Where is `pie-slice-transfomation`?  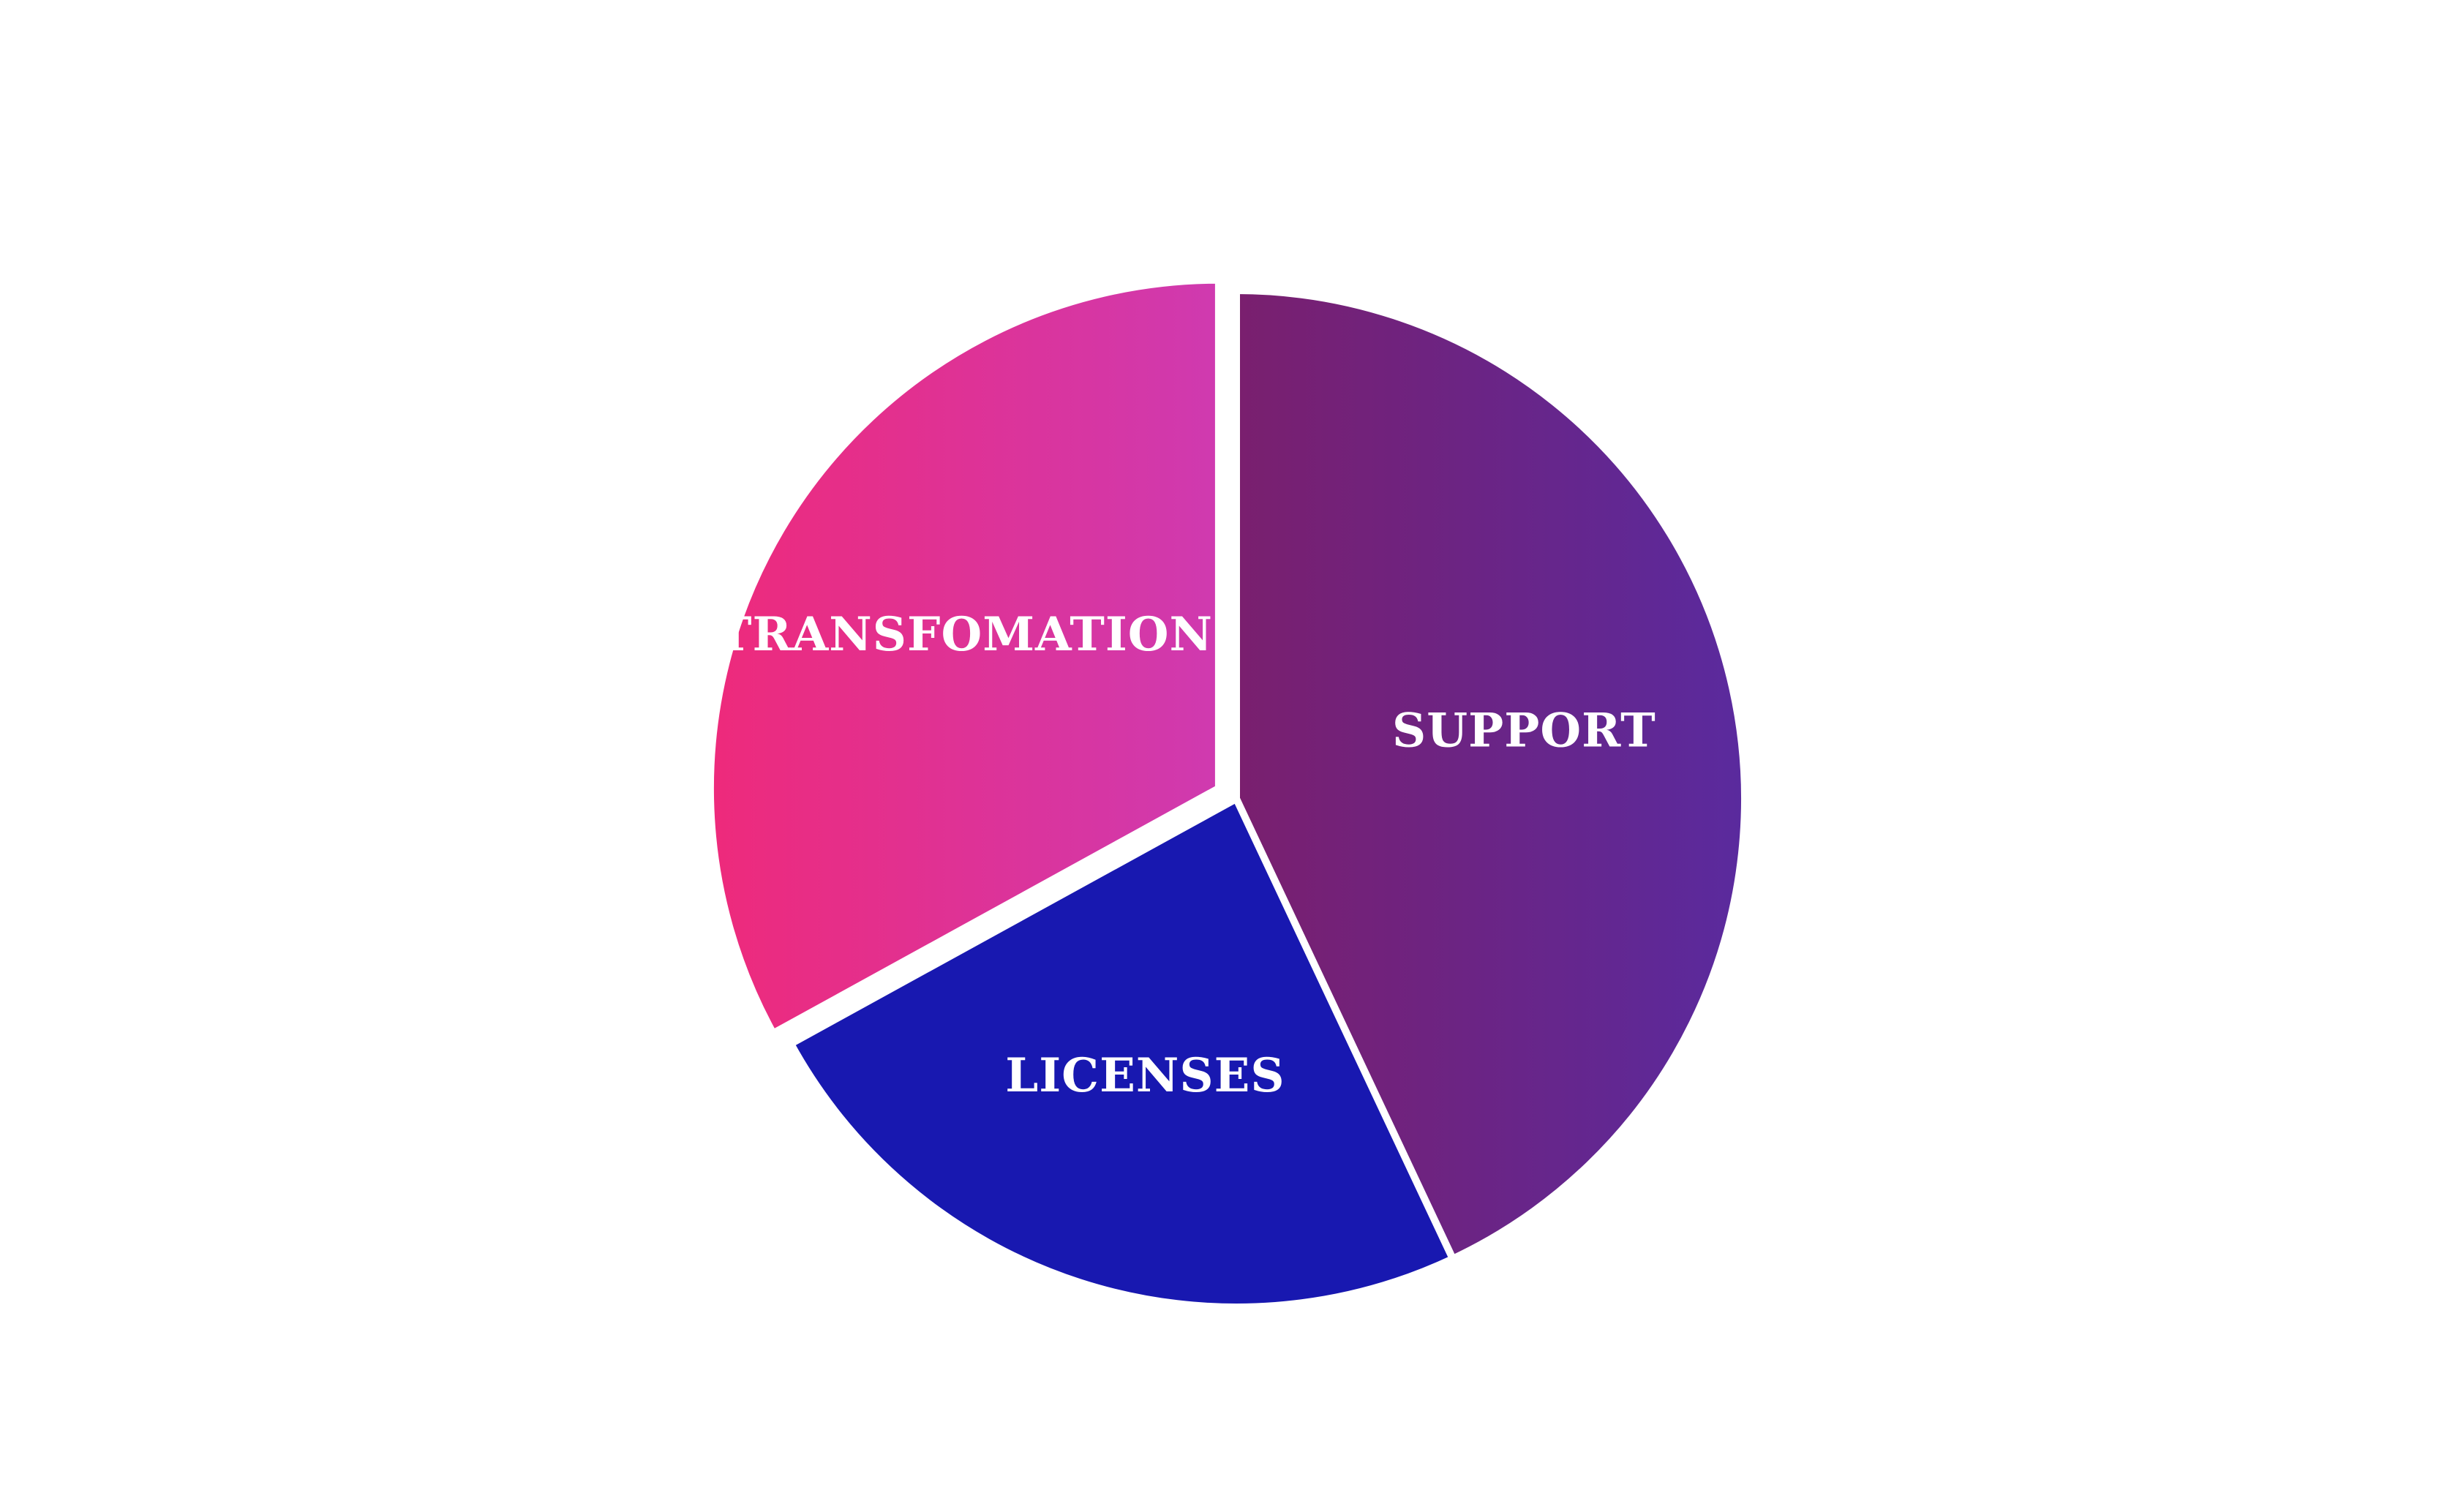
pie-slice-transfomation is located at coordinates (964, 656).